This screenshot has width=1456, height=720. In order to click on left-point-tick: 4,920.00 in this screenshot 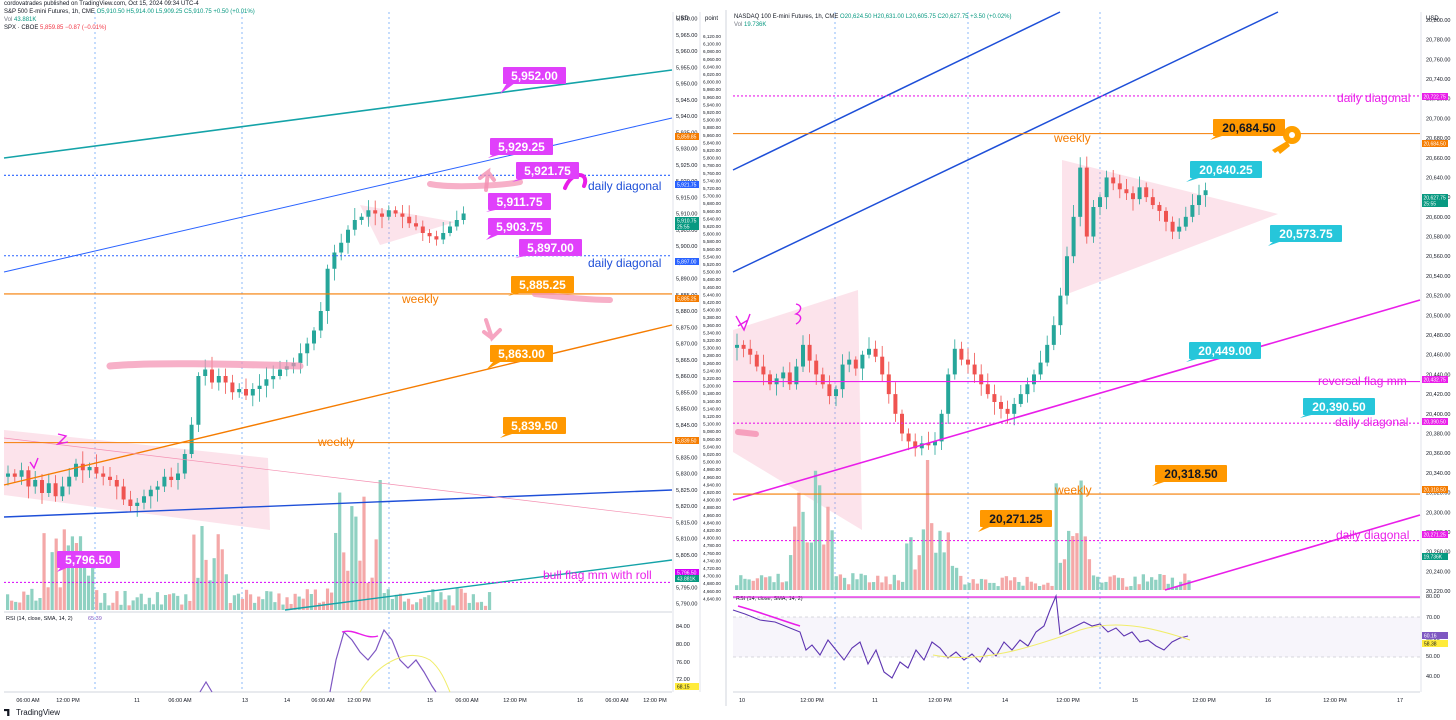, I will do `click(712, 492)`.